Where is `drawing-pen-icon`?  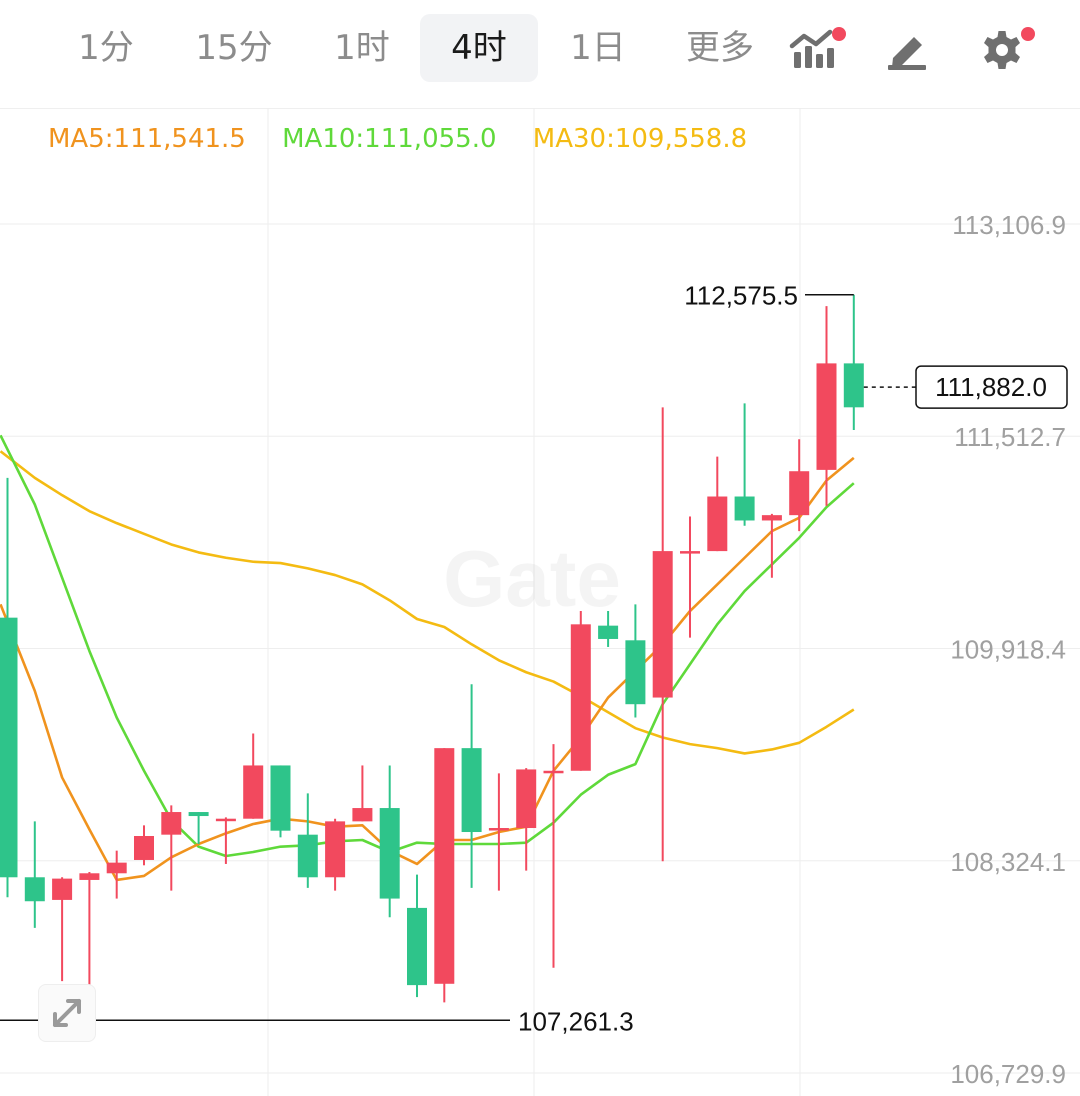
drawing-pen-icon is located at coordinates (908, 50).